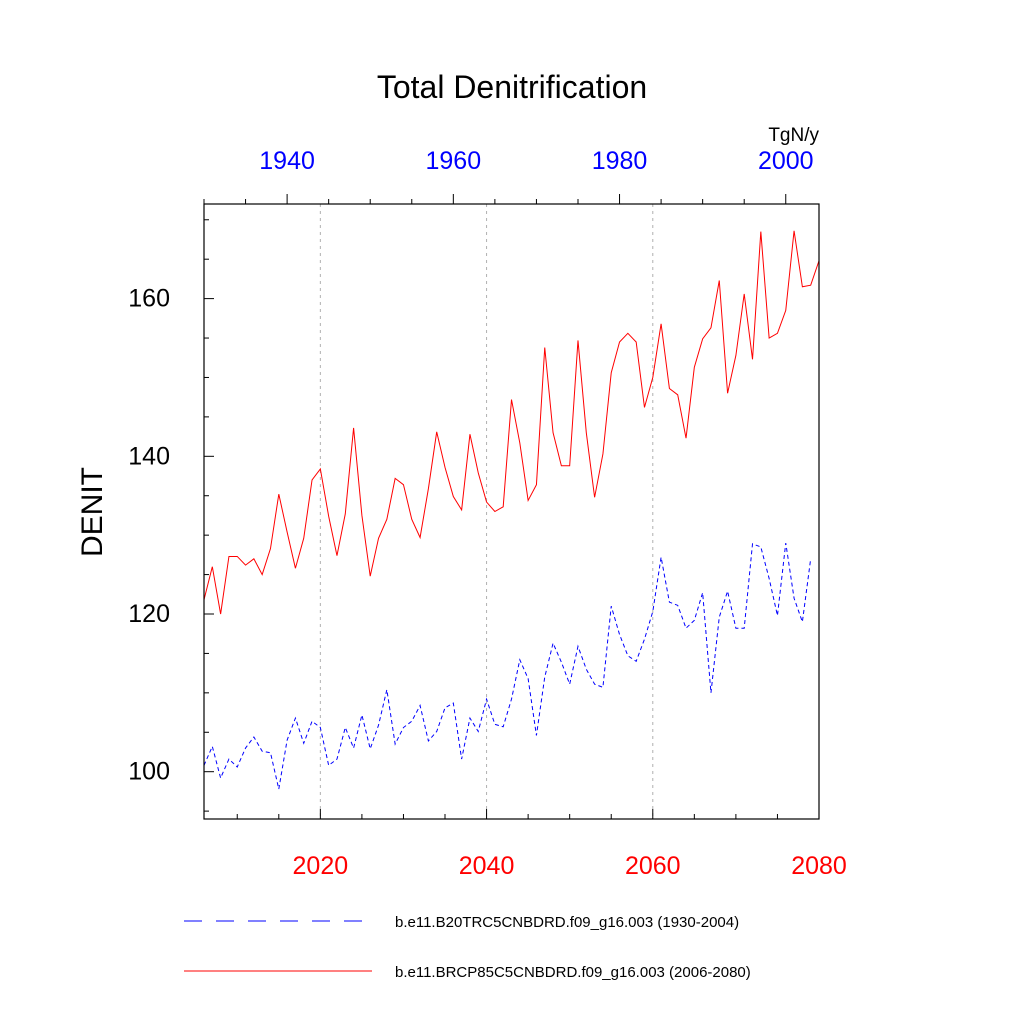 This screenshot has height=1024, width=1024. Describe the element at coordinates (92, 512) in the screenshot. I see `y-axis-label: DENIT` at that location.